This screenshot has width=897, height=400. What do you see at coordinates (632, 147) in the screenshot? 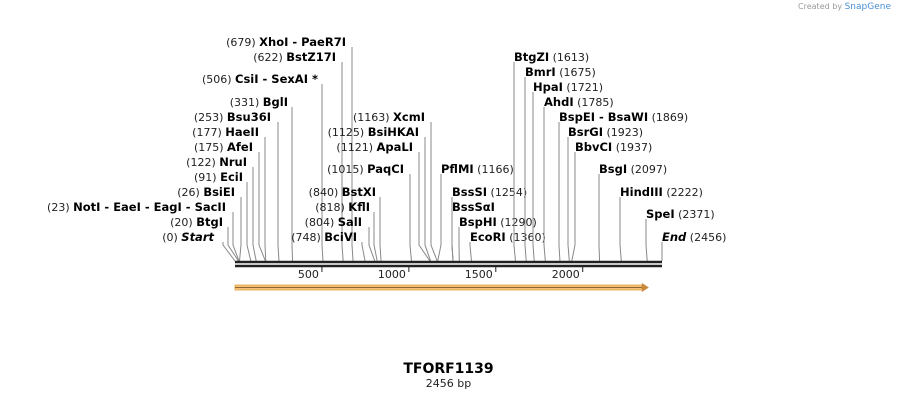
I see `site-position: (1937)` at bounding box center [632, 147].